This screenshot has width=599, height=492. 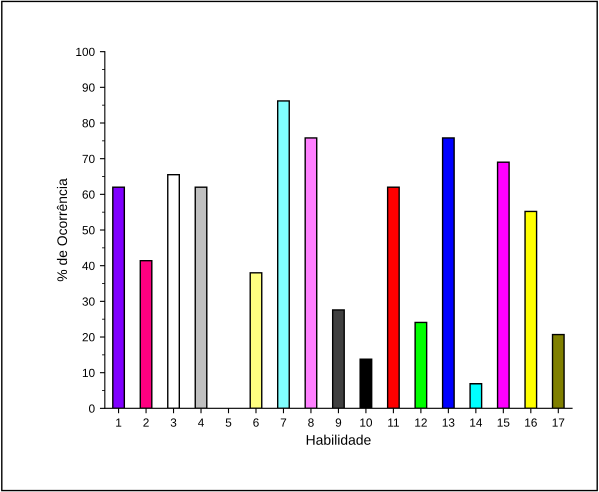 What do you see at coordinates (88, 159) in the screenshot?
I see `y-tick-label: 70` at bounding box center [88, 159].